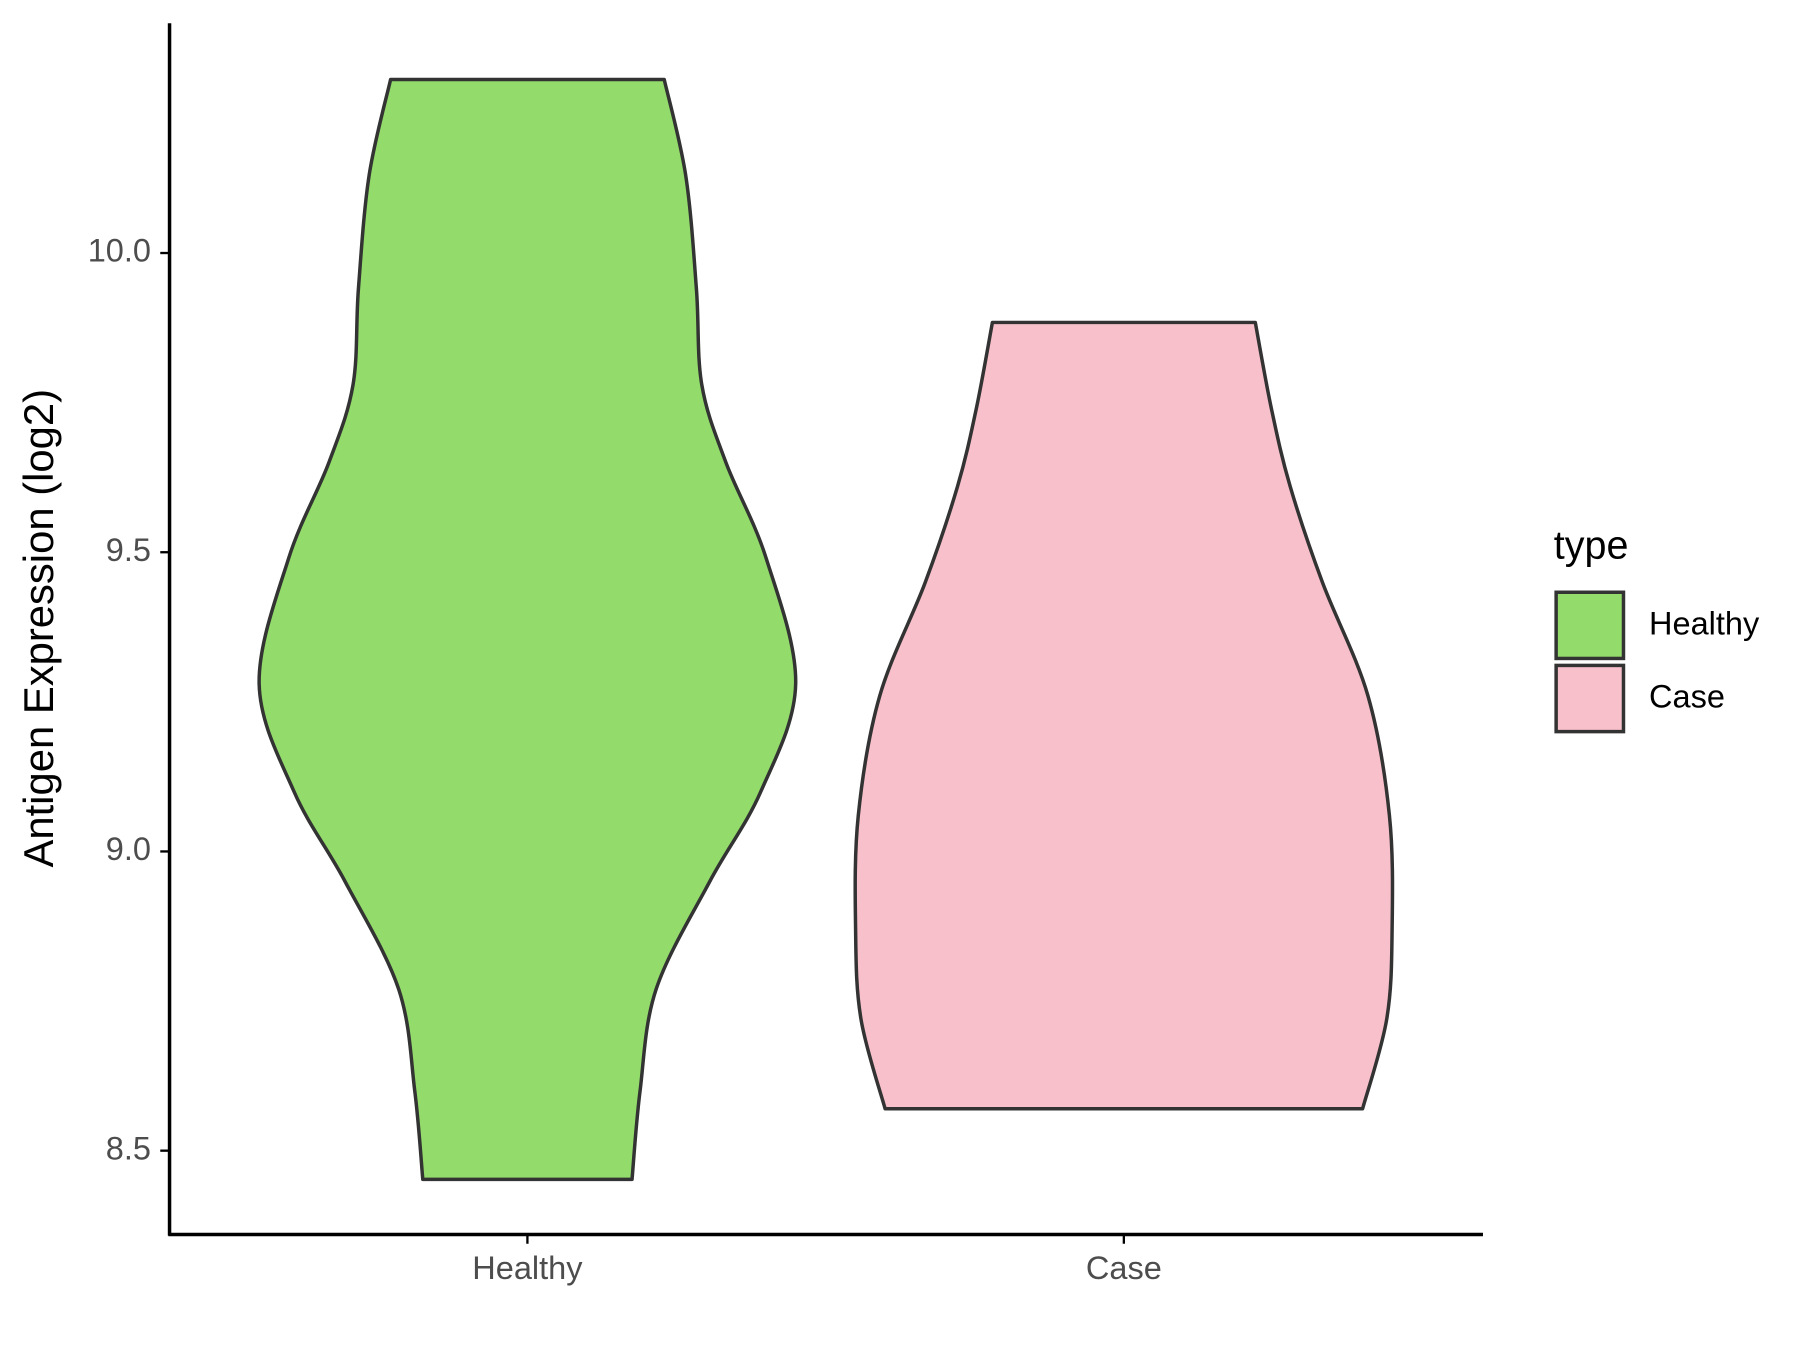  Describe the element at coordinates (128, 550) in the screenshot. I see `y-tick-label: 9.5` at that location.